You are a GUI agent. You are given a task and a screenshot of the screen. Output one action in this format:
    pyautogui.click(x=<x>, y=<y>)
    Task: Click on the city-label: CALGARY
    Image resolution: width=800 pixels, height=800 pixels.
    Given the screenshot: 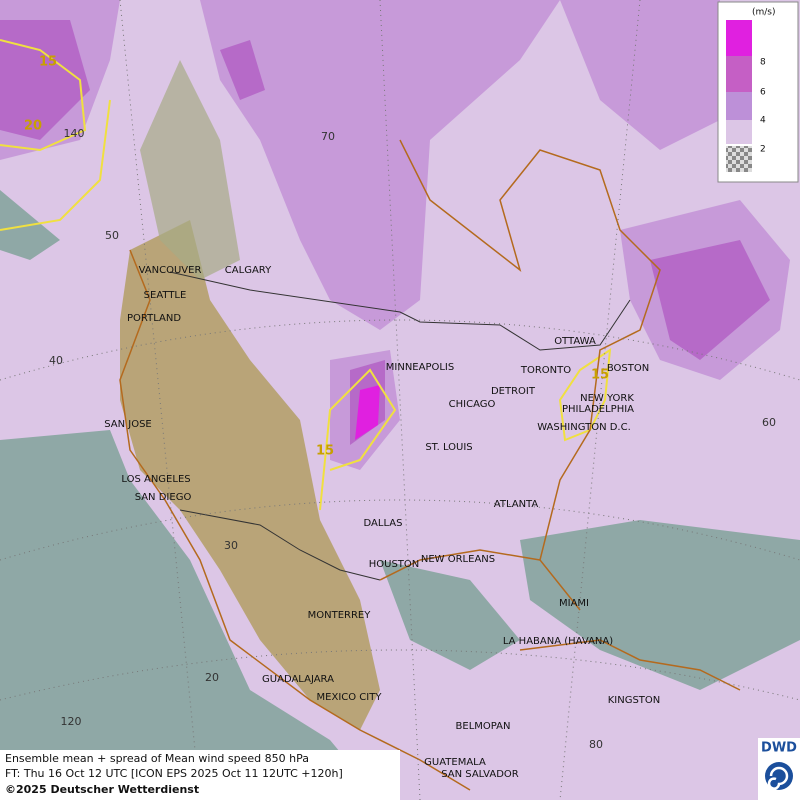 What is the action you would take?
    pyautogui.click(x=248, y=270)
    